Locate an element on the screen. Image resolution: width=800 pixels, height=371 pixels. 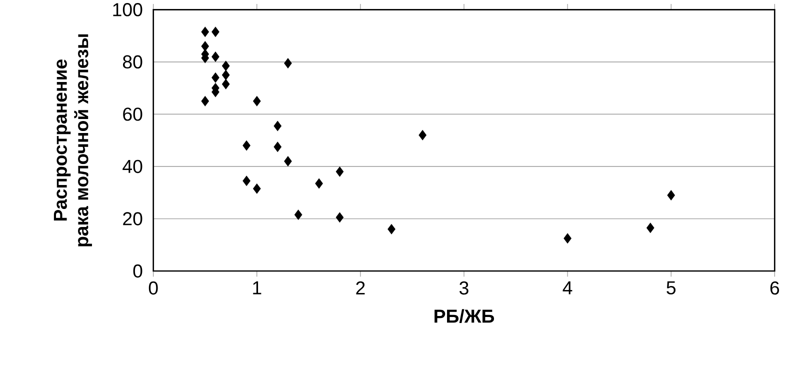
y-tick-label: 100 is located at coordinates (127, 9).